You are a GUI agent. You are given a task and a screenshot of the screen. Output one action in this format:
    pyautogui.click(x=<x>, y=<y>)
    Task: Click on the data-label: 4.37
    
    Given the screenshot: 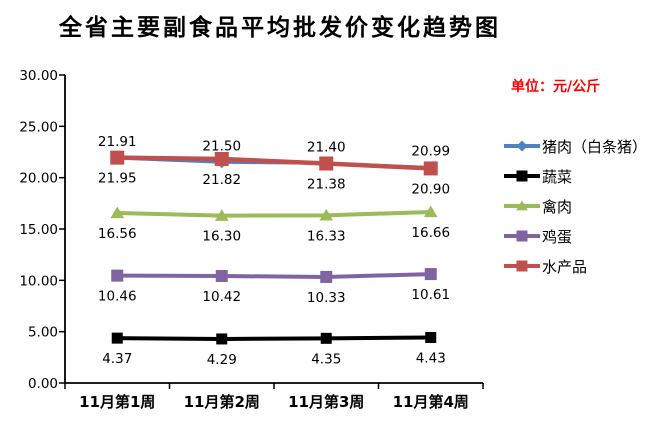 What is the action you would take?
    pyautogui.click(x=117, y=359)
    